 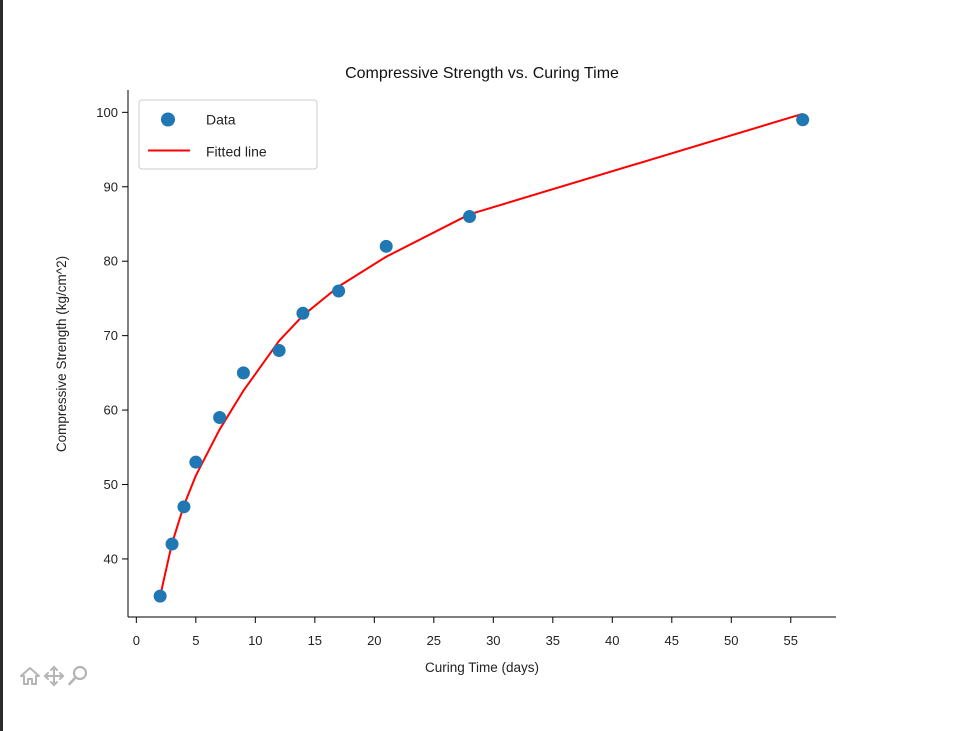 I want to click on y-tick-label: 70, so click(x=111, y=335).